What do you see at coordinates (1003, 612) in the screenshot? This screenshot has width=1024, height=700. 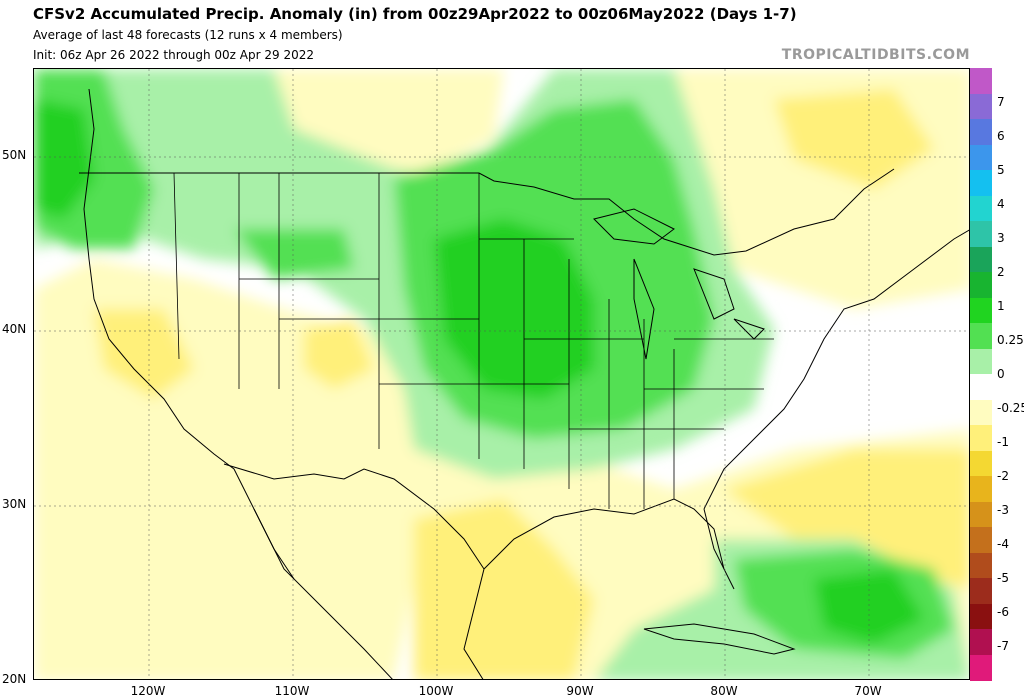 I see `colorbar-label: -6` at bounding box center [1003, 612].